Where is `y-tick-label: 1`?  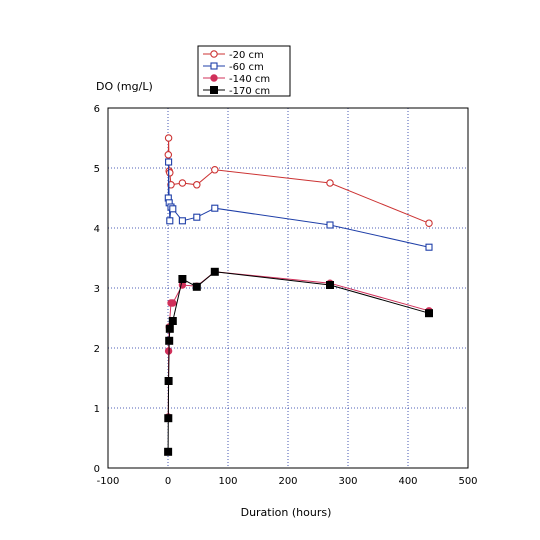
y-tick-label: 1 is located at coordinates (97, 409).